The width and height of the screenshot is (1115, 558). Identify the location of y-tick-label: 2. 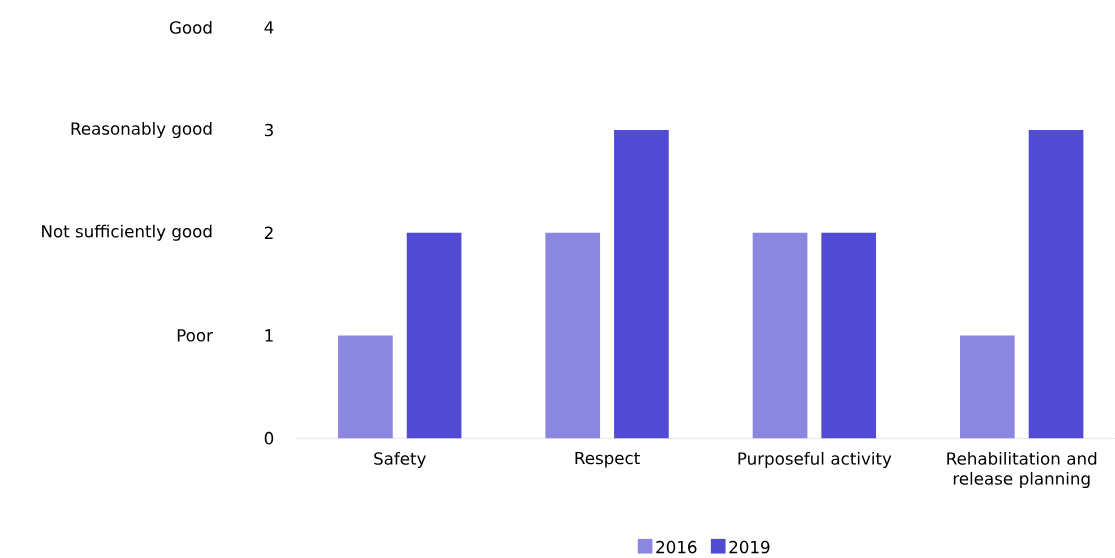
(268, 232).